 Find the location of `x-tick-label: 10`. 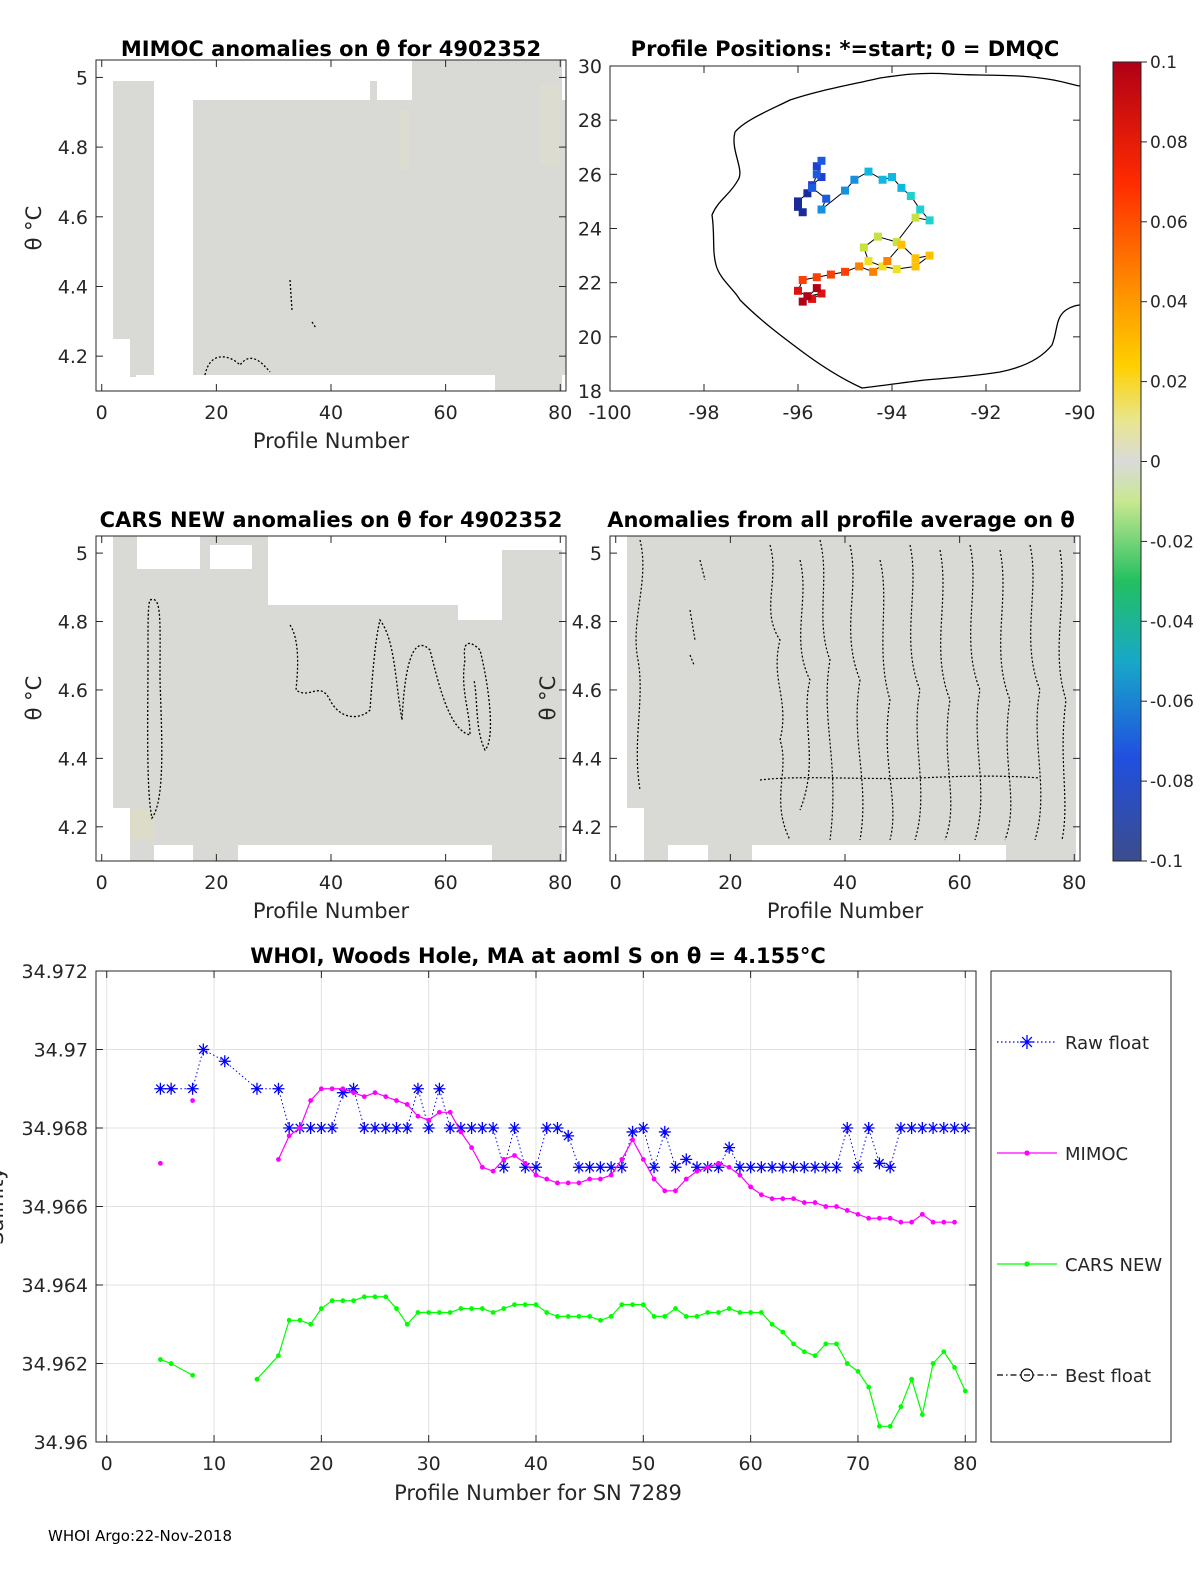

x-tick-label: 10 is located at coordinates (214, 1464).